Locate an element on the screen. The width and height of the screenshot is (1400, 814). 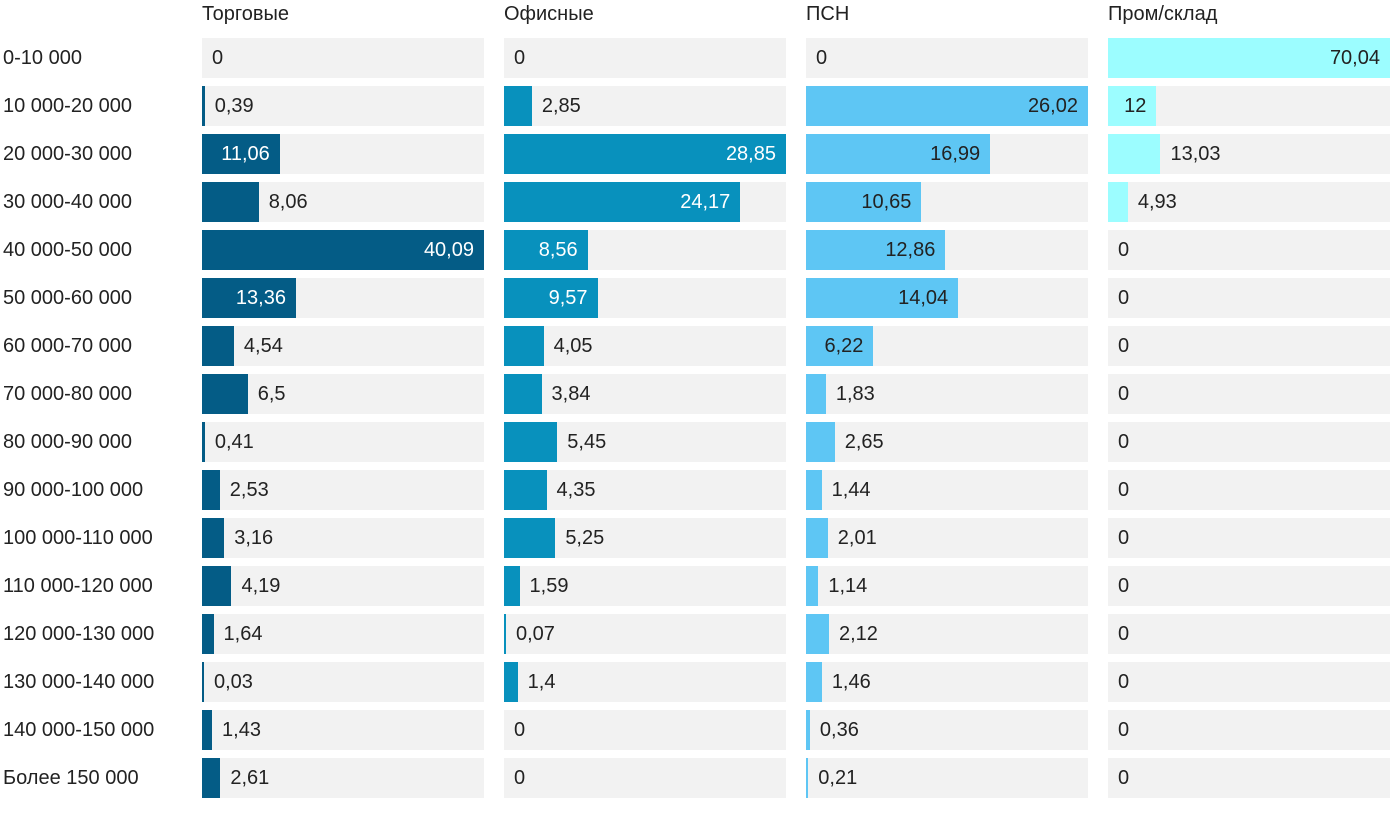
category-label: 40 000-50 000 is located at coordinates (68, 250).